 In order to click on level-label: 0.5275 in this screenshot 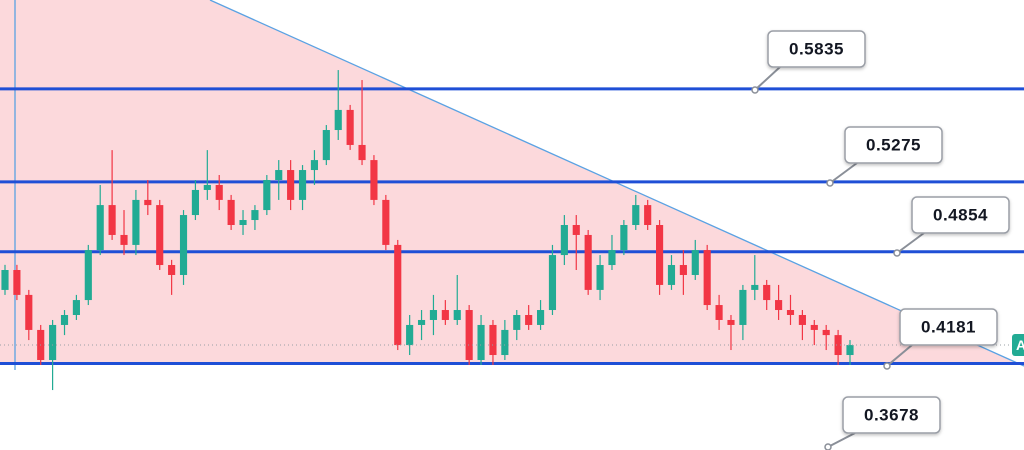, I will do `click(893, 144)`.